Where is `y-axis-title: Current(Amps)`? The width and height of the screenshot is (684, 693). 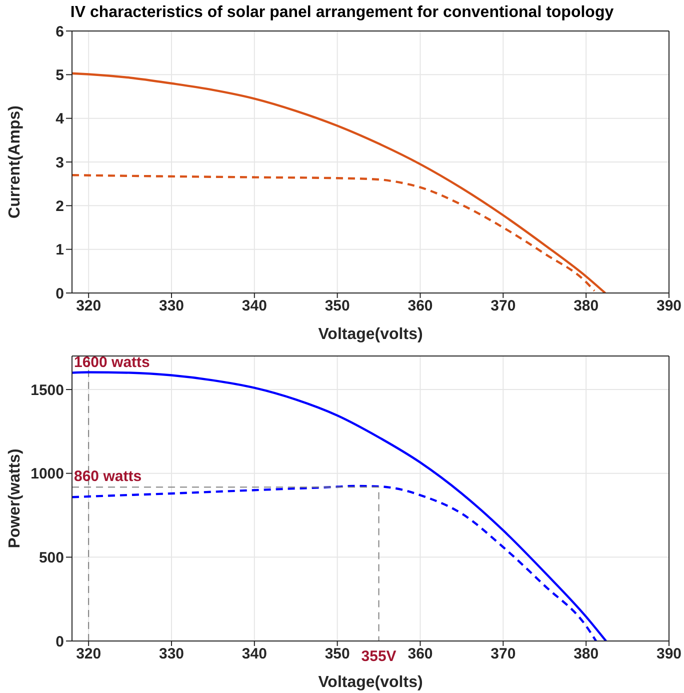
y-axis-title: Current(Amps) is located at coordinates (15, 162).